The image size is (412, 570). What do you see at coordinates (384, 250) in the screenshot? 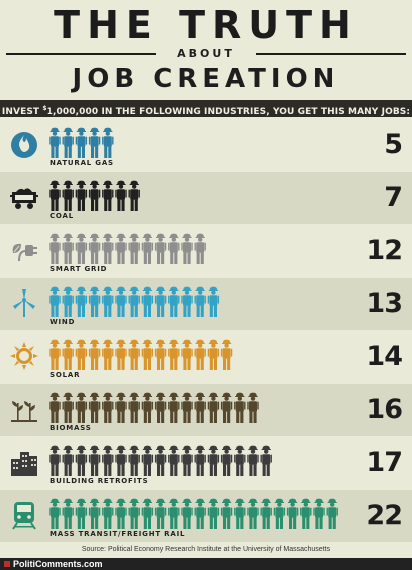
I see `job-count: 12` at bounding box center [384, 250].